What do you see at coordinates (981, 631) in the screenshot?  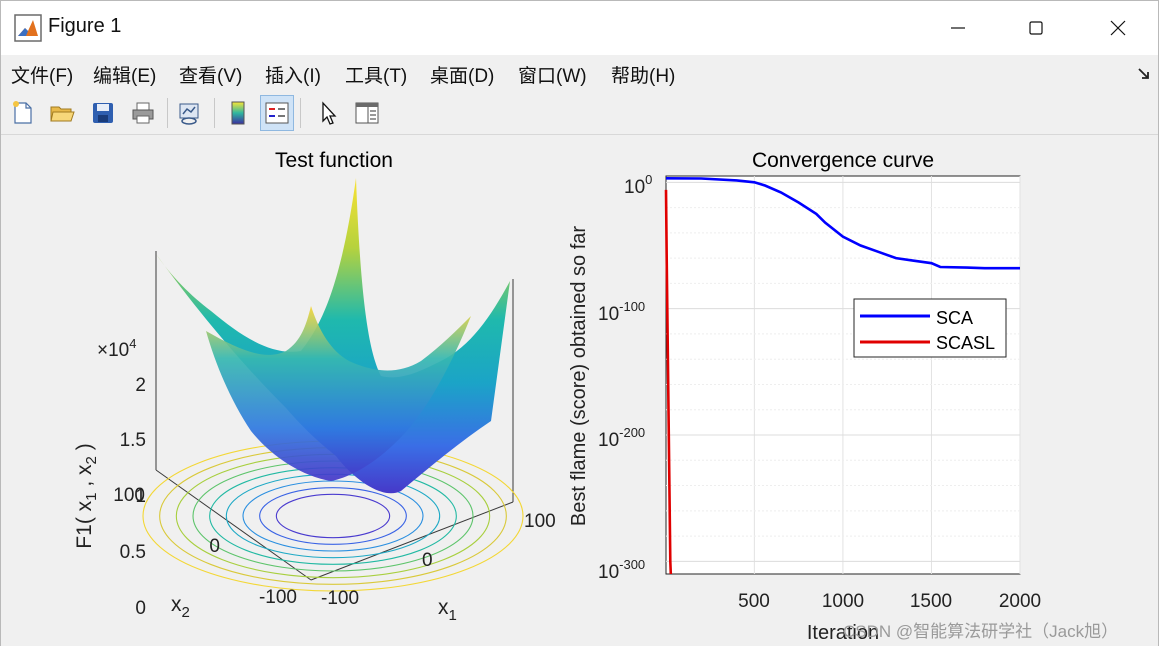 I see `watermark-text: CSDN @智能算法研学社（Jack旭）` at bounding box center [981, 631].